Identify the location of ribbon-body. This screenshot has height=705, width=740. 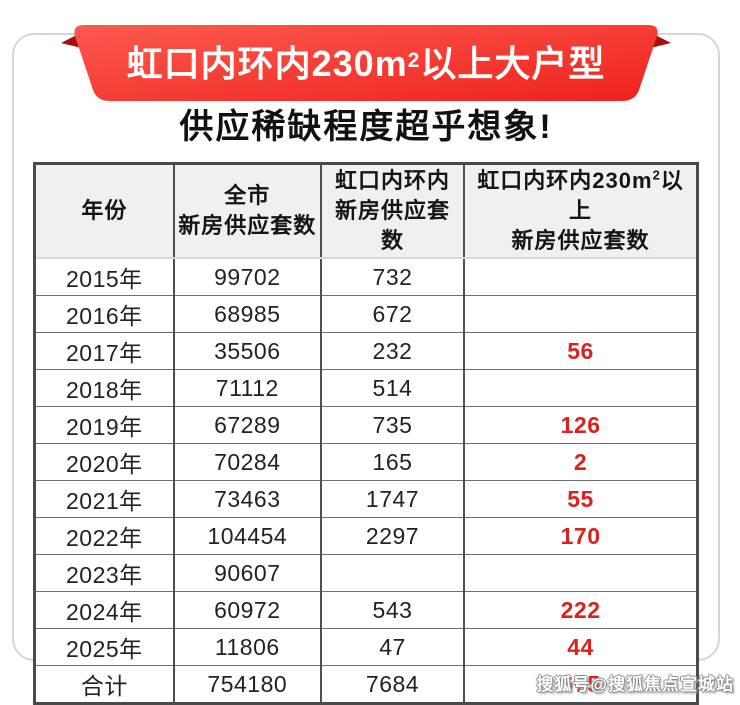
(366, 63).